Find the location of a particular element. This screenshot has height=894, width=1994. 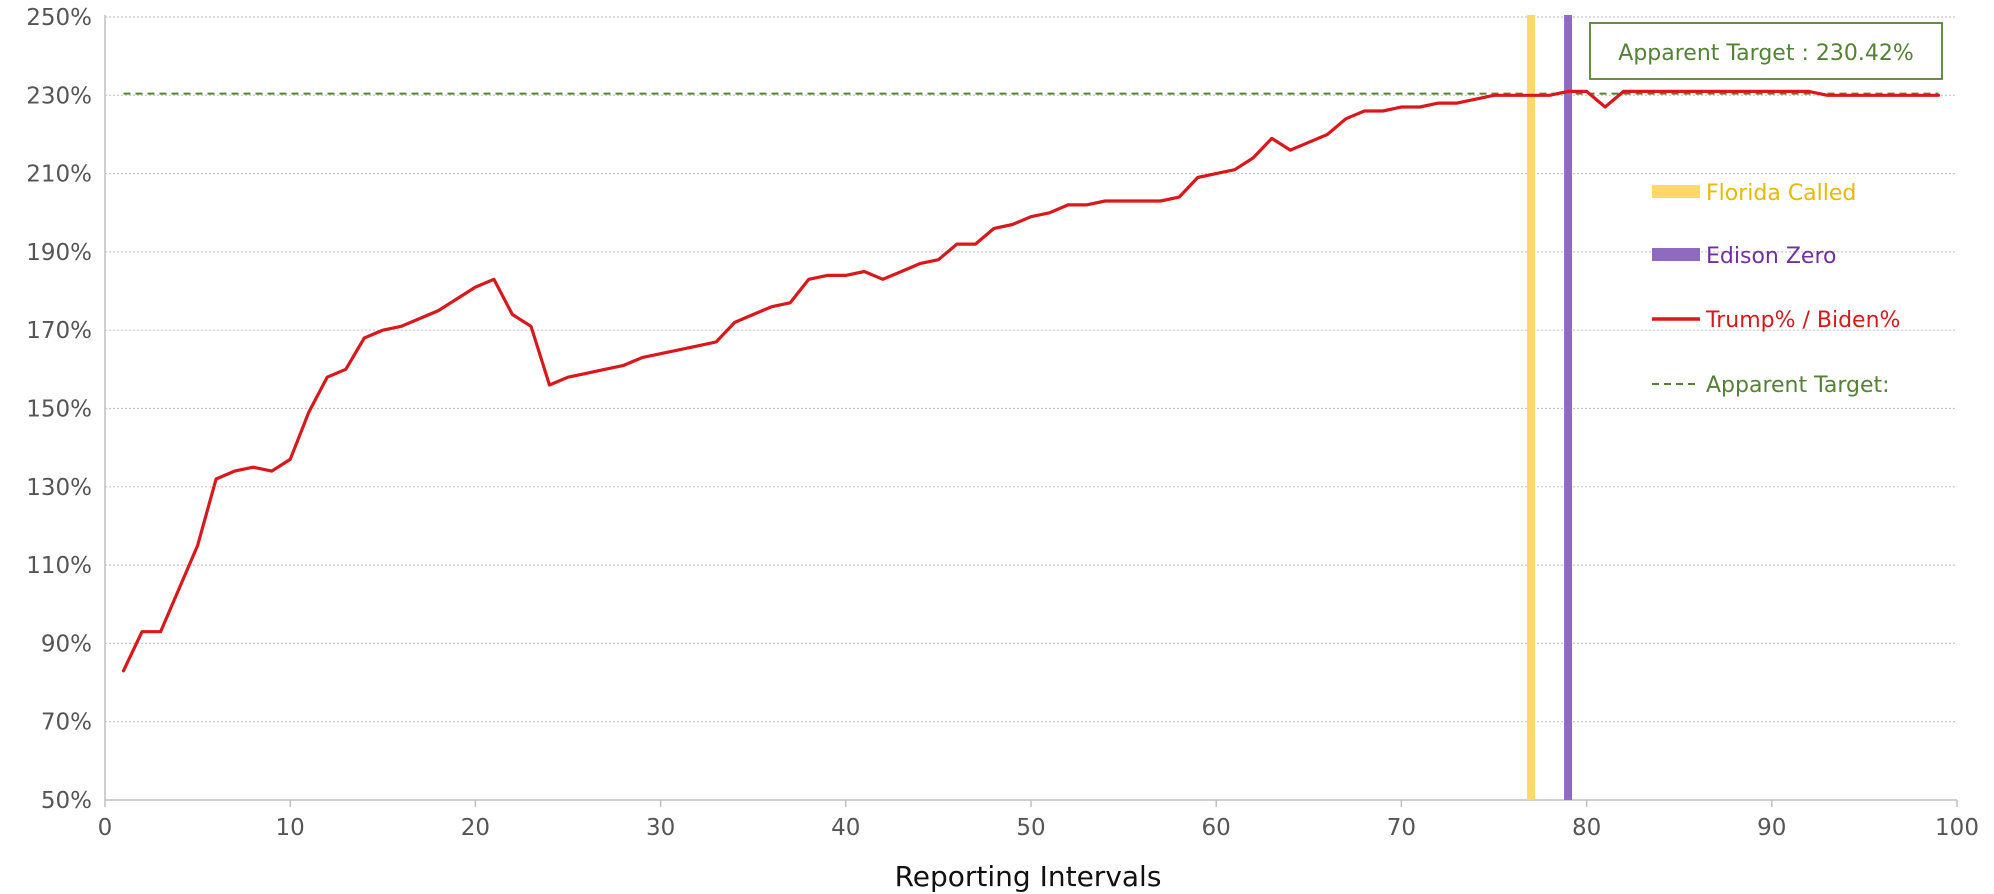

x-axis-label: Reporting Intervals is located at coordinates (1028, 876).